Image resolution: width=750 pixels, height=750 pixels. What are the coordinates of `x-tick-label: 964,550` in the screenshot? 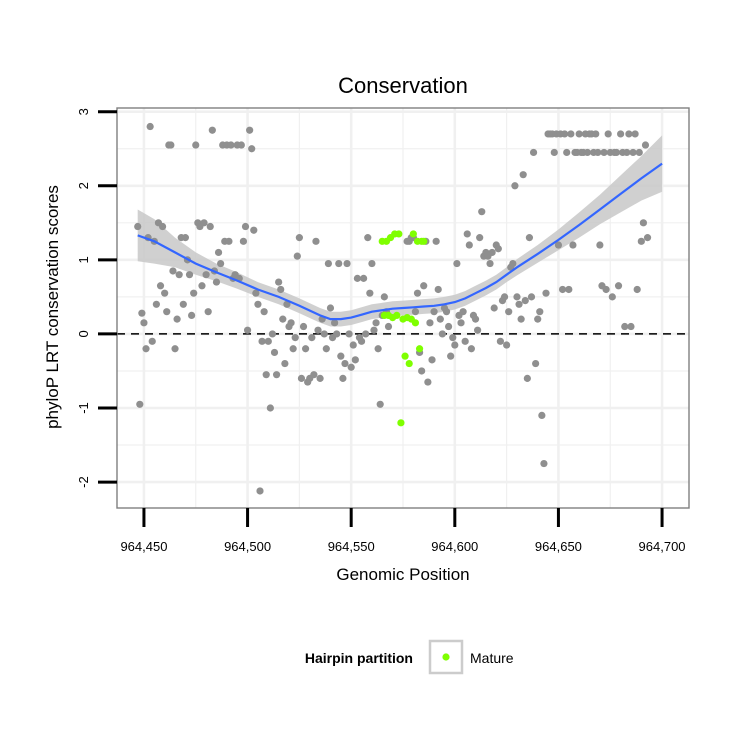 It's located at (351, 546).